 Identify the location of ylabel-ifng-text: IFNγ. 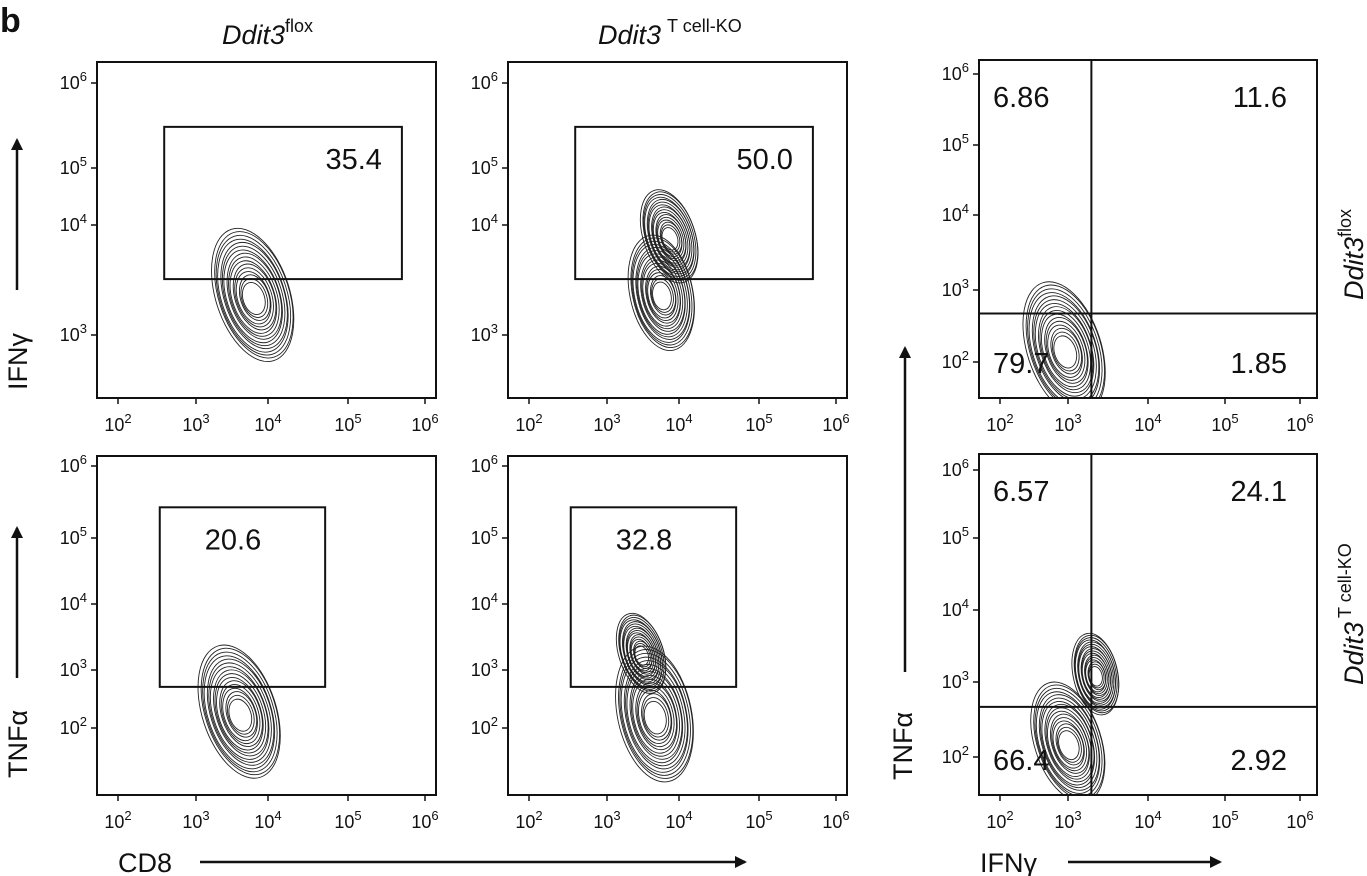
(18, 361).